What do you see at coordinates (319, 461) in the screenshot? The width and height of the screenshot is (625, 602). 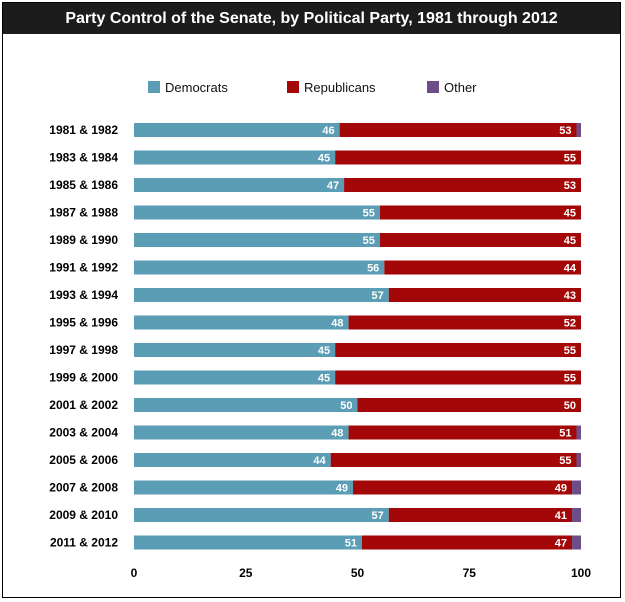 I see `value-label-democrats: 44` at bounding box center [319, 461].